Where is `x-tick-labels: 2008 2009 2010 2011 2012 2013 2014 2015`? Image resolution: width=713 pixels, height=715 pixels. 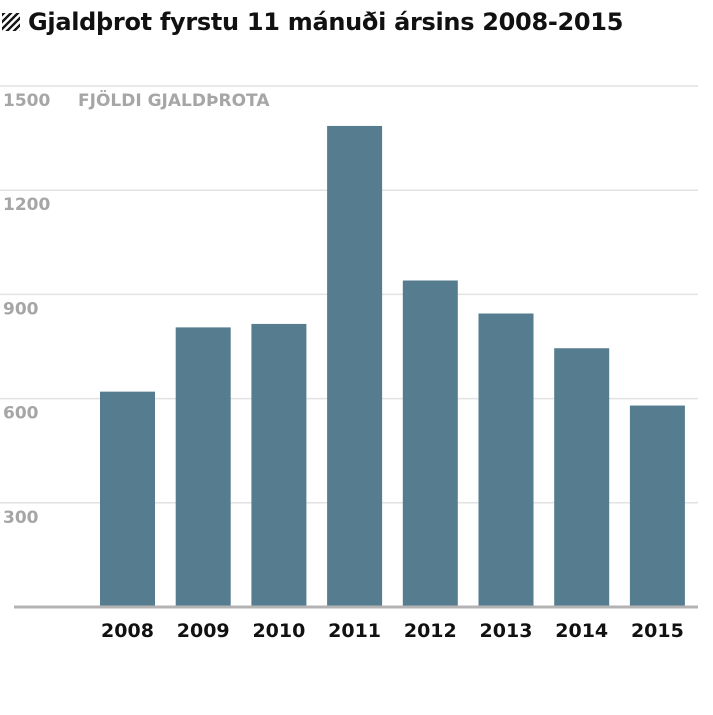 x-tick-labels: 2008 2009 2010 2011 2012 2013 2014 2015 is located at coordinates (392, 631).